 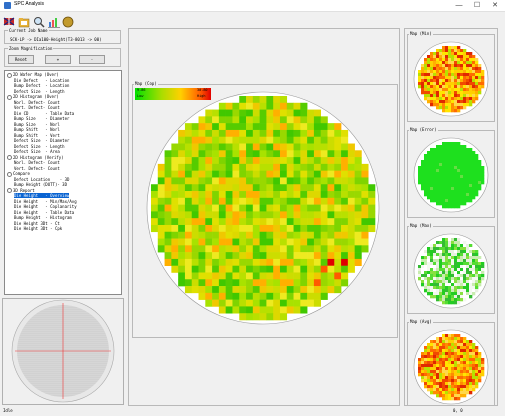 I want to click on tree-item: Bump Size - Diameter, so click(x=63, y=119).